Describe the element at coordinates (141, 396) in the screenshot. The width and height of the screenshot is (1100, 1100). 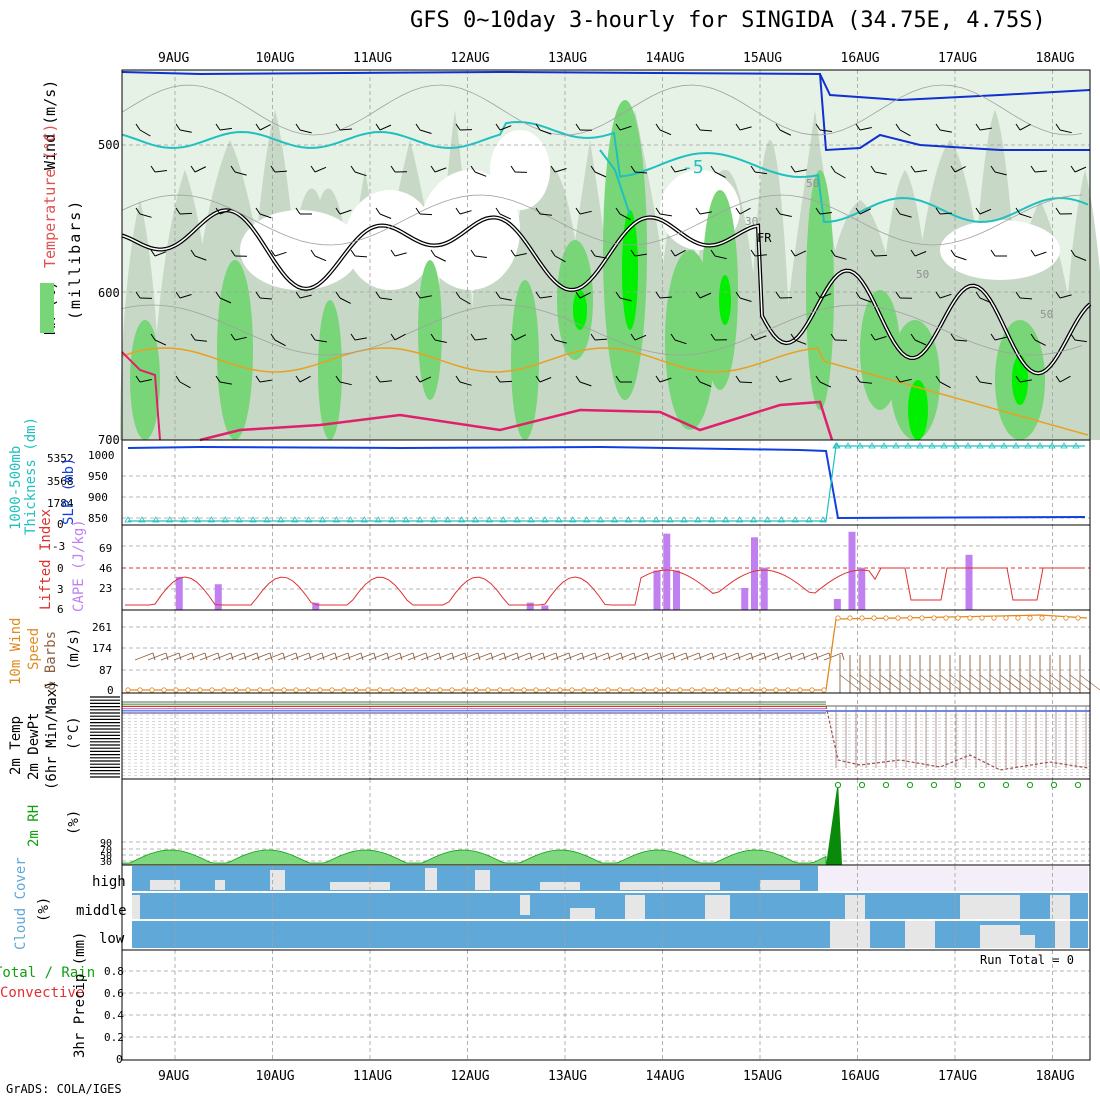
I see `isotherm-cold` at that location.